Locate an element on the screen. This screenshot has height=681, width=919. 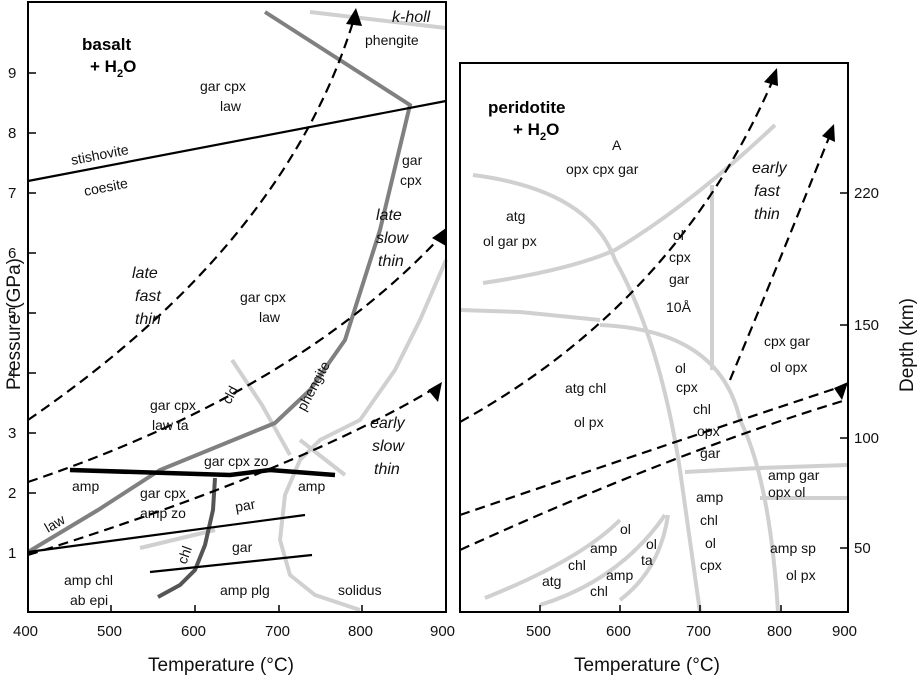
late-slow-thin-label: late is located at coordinates (389, 215).